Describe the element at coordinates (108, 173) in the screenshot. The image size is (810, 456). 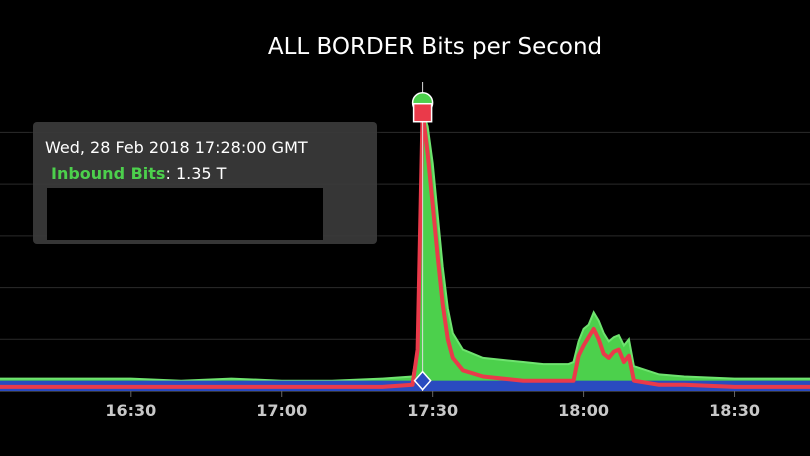
I see `tooltip-series-name: Inbound Bits` at that location.